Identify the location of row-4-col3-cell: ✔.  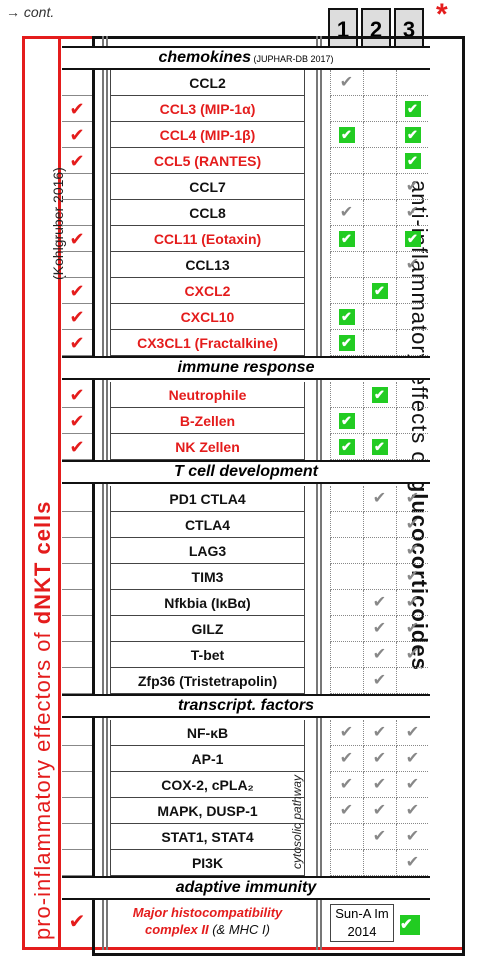
(412, 187).